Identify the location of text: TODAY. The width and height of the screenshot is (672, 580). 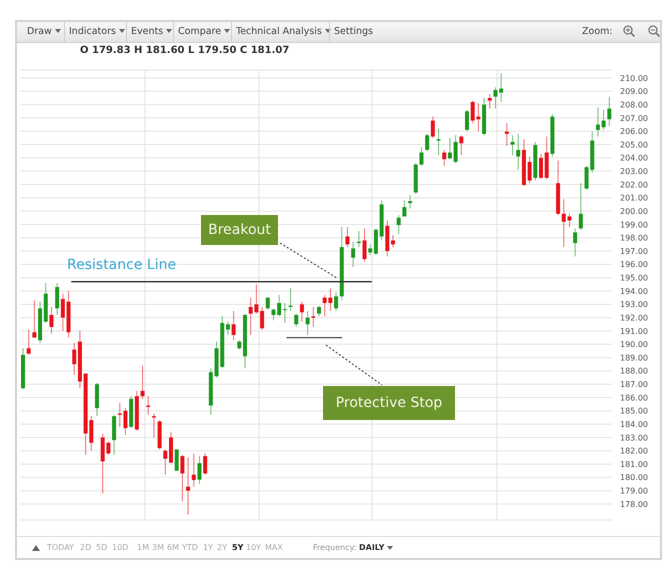
(60, 547).